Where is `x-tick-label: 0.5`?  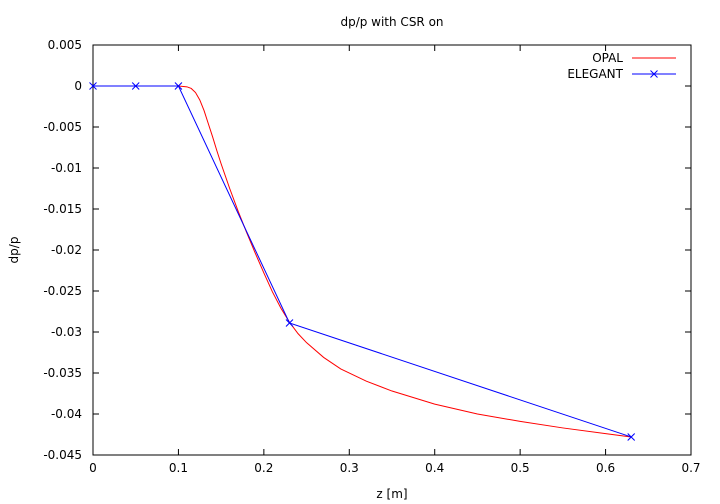 x-tick-label: 0.5 is located at coordinates (520, 468).